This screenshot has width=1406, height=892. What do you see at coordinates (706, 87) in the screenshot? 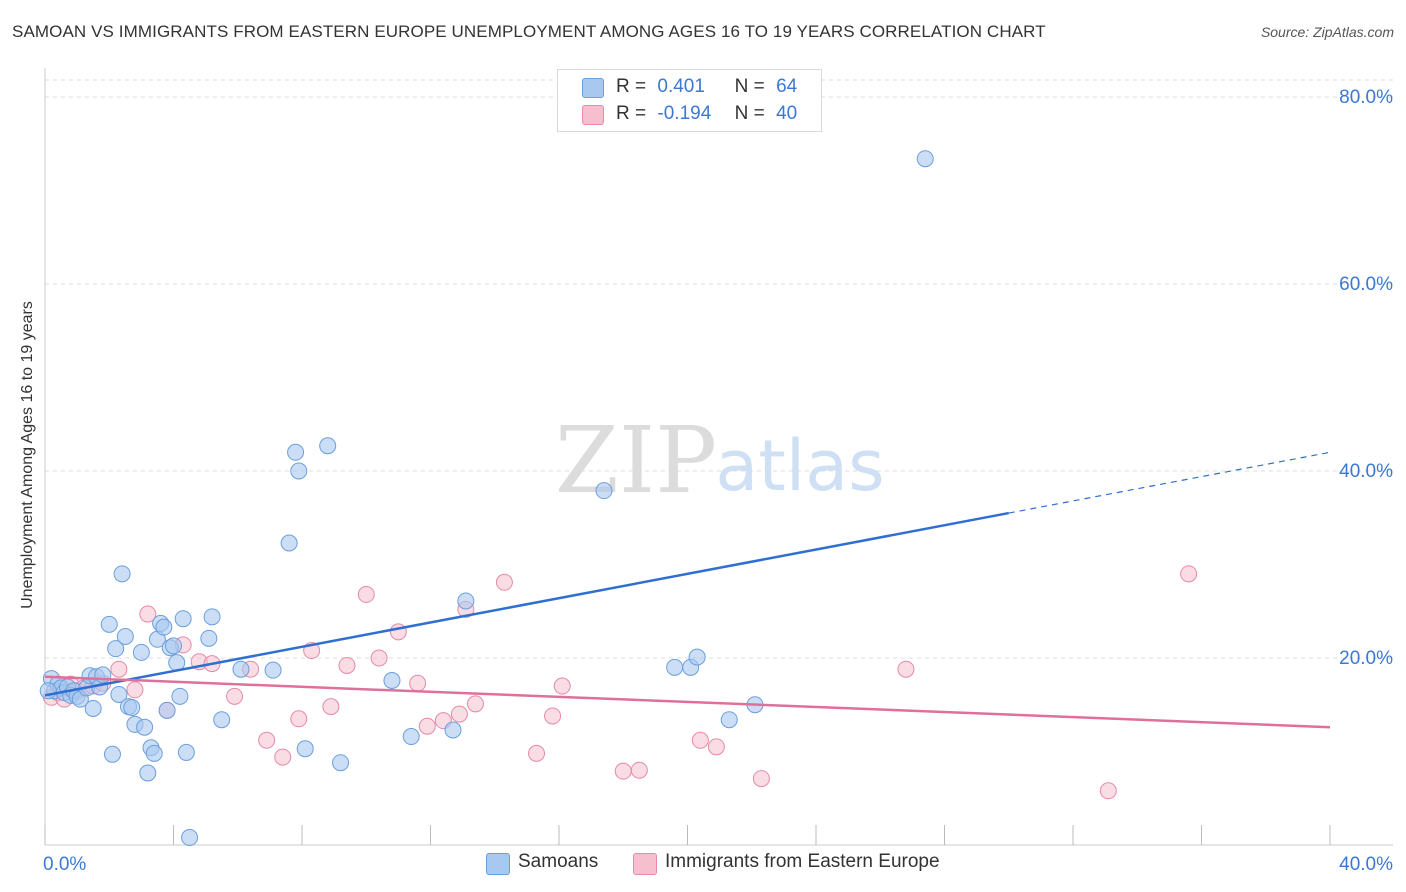
I see `legend-text-samoan: R = 0.401 N = 64` at bounding box center [706, 87].